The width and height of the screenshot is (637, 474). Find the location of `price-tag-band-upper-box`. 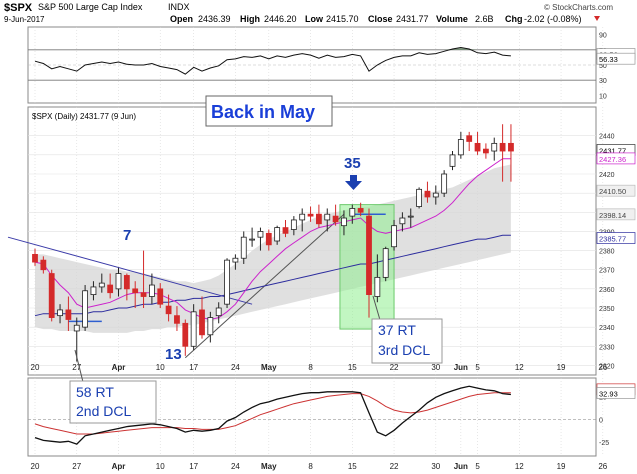

price-tag-band-upper-box is located at coordinates (616, 190).